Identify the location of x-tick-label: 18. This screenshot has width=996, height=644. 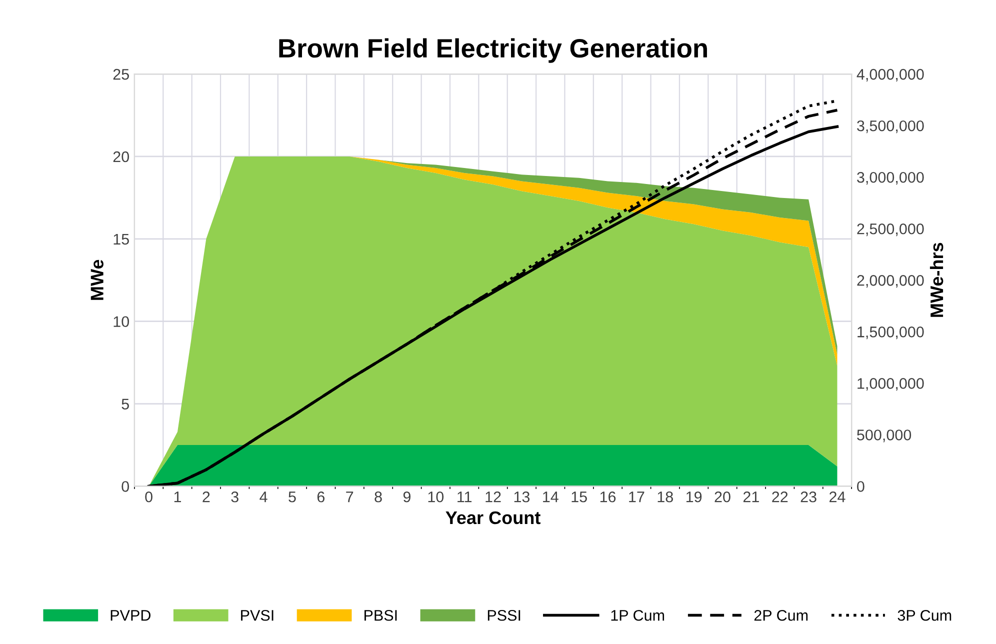
(665, 496).